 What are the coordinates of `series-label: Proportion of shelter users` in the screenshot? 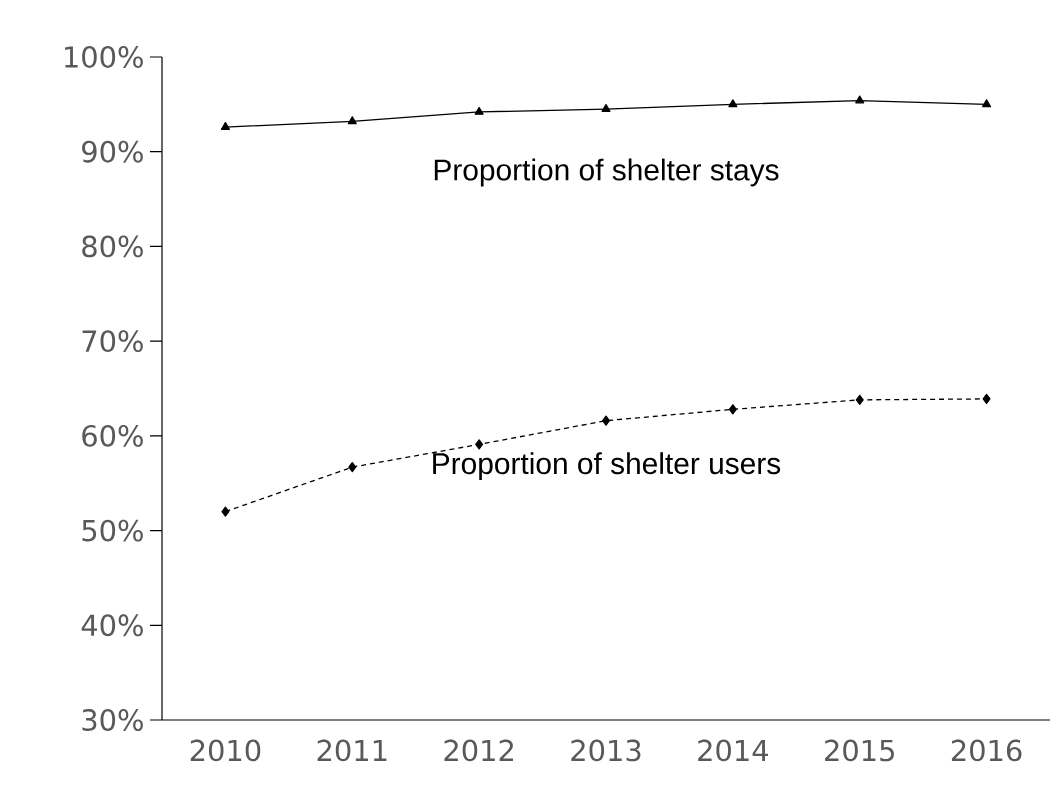 It's located at (607, 466).